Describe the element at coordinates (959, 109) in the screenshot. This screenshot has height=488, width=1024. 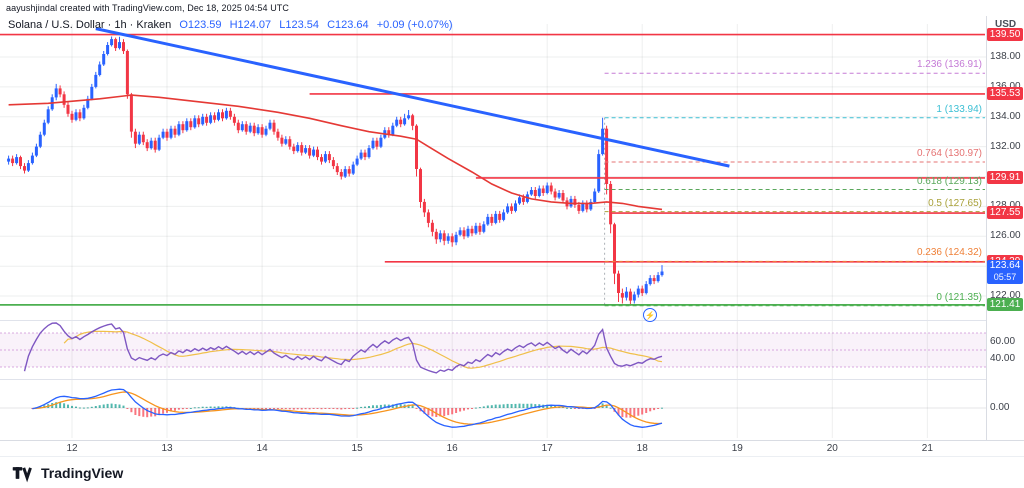
I see `fib-level-label: 1 (133.94)` at that location.